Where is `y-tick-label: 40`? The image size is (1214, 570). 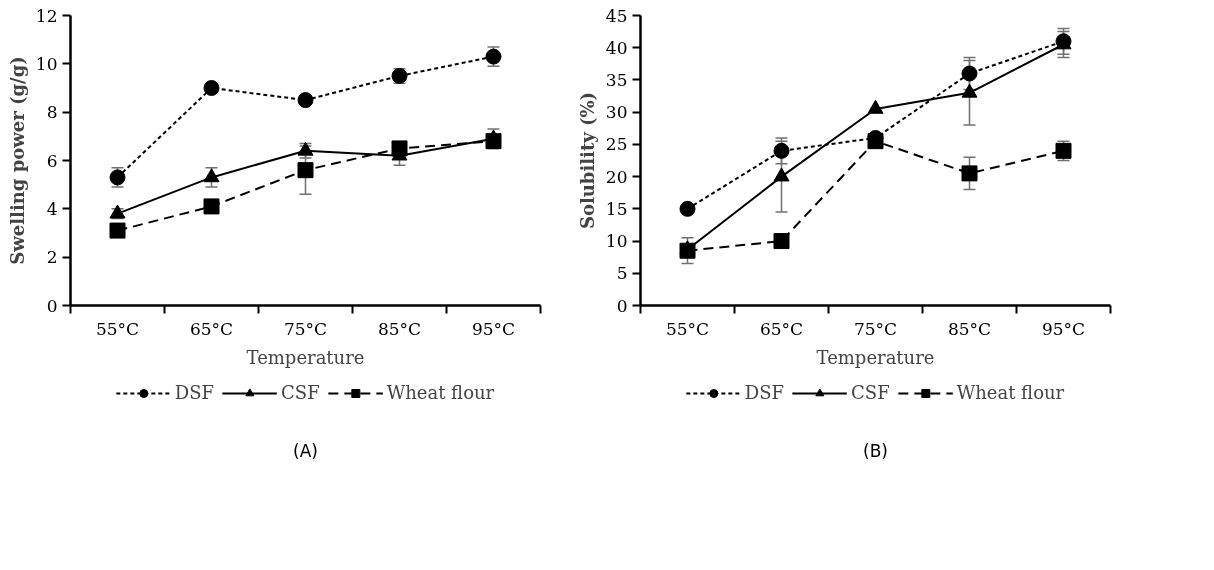
y-tick-label: 40 is located at coordinates (616, 47).